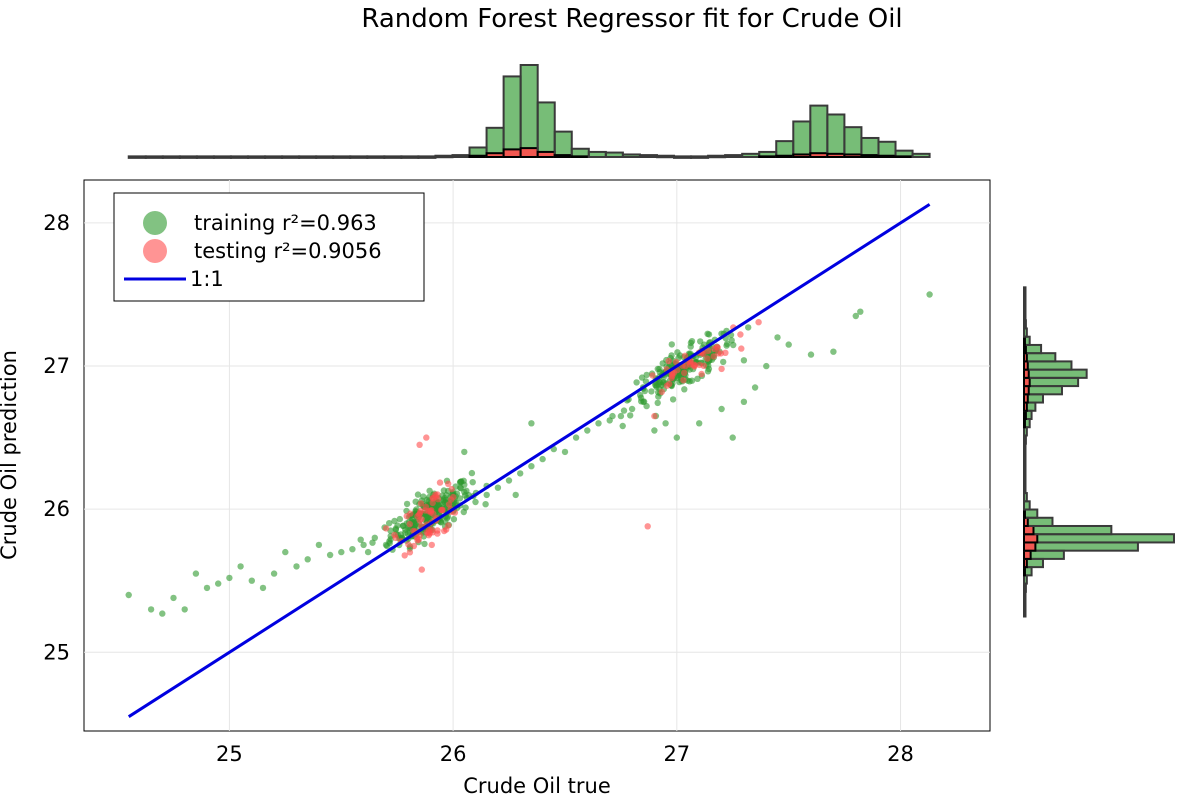  Describe the element at coordinates (676, 754) in the screenshot. I see `x-tick-label: 27` at that location.